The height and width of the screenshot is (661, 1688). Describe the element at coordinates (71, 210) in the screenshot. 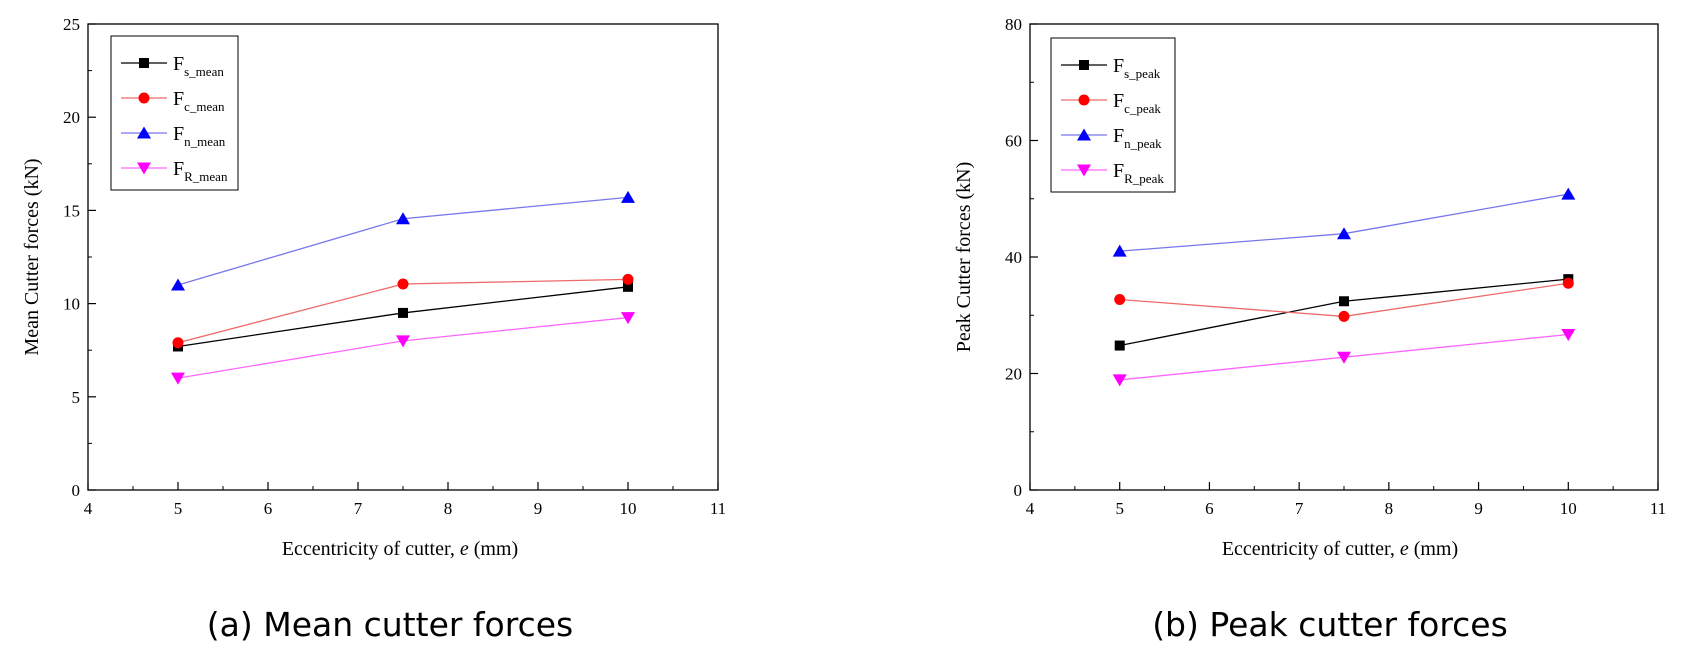

I see `y-tick-label: 15` at that location.